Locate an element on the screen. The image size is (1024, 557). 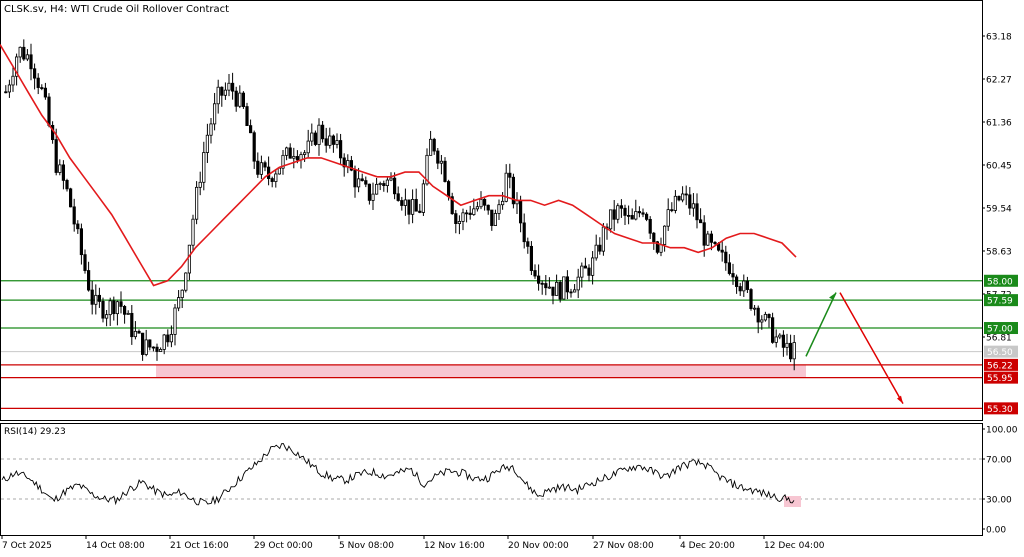
current-price-label: 56.50 is located at coordinates (1000, 353).